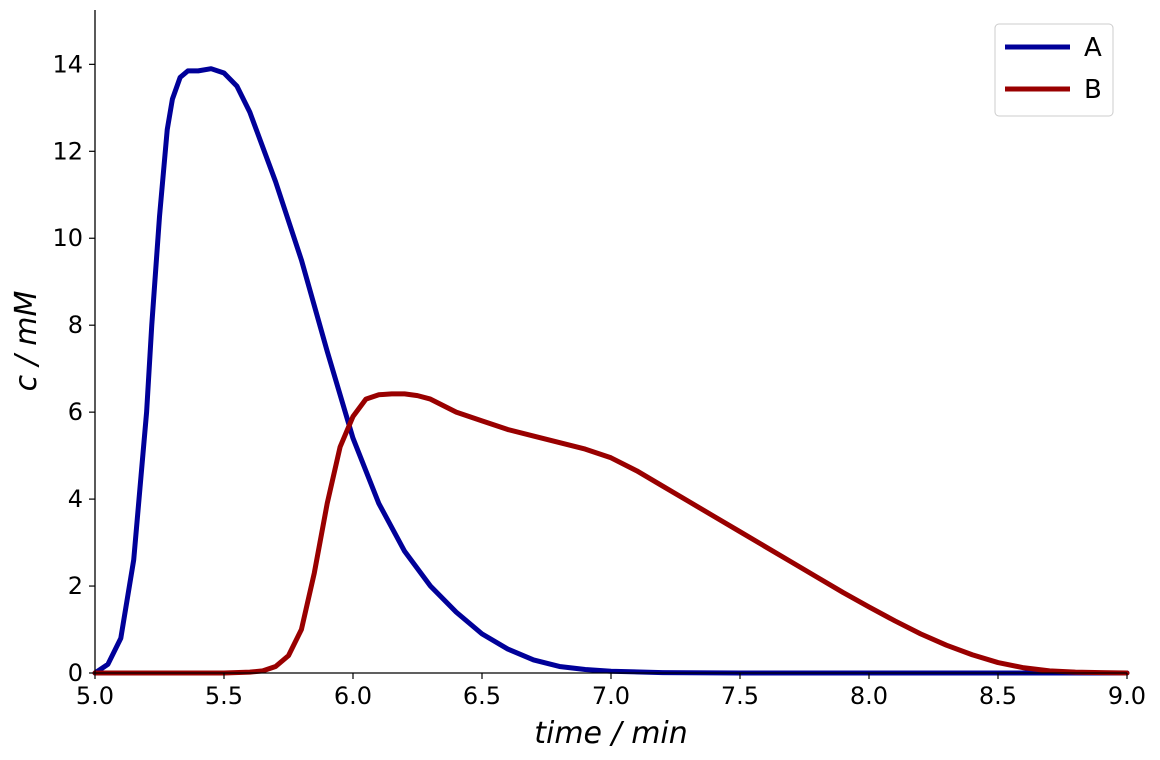 The width and height of the screenshot is (1160, 760). I want to click on y-tick-label: 4, so click(75, 499).